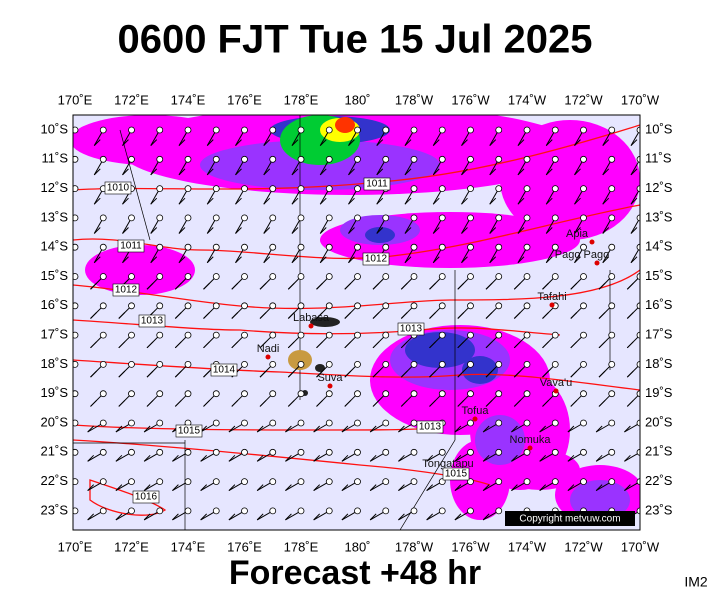  Describe the element at coordinates (475, 419) in the screenshot. I see `place-marker` at that location.